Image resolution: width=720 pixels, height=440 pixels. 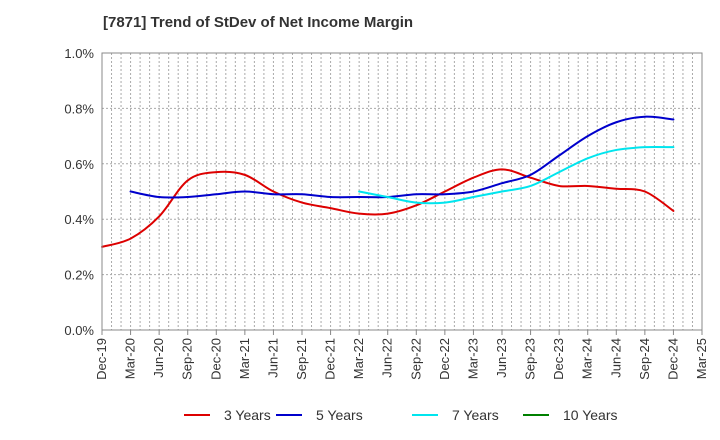 I want to click on y-tick-label: 0.8%, so click(x=79, y=108).